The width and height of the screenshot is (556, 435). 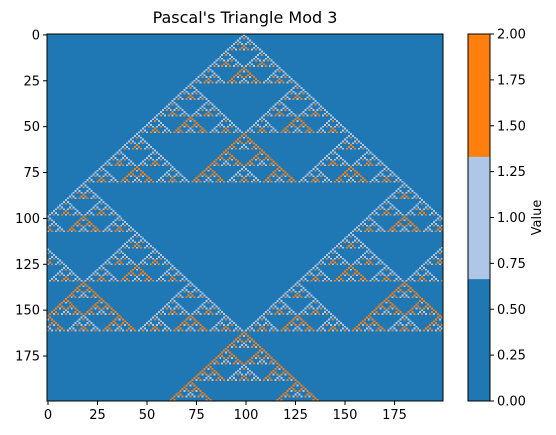 I want to click on y-tick-label: 50, so click(x=31, y=127).